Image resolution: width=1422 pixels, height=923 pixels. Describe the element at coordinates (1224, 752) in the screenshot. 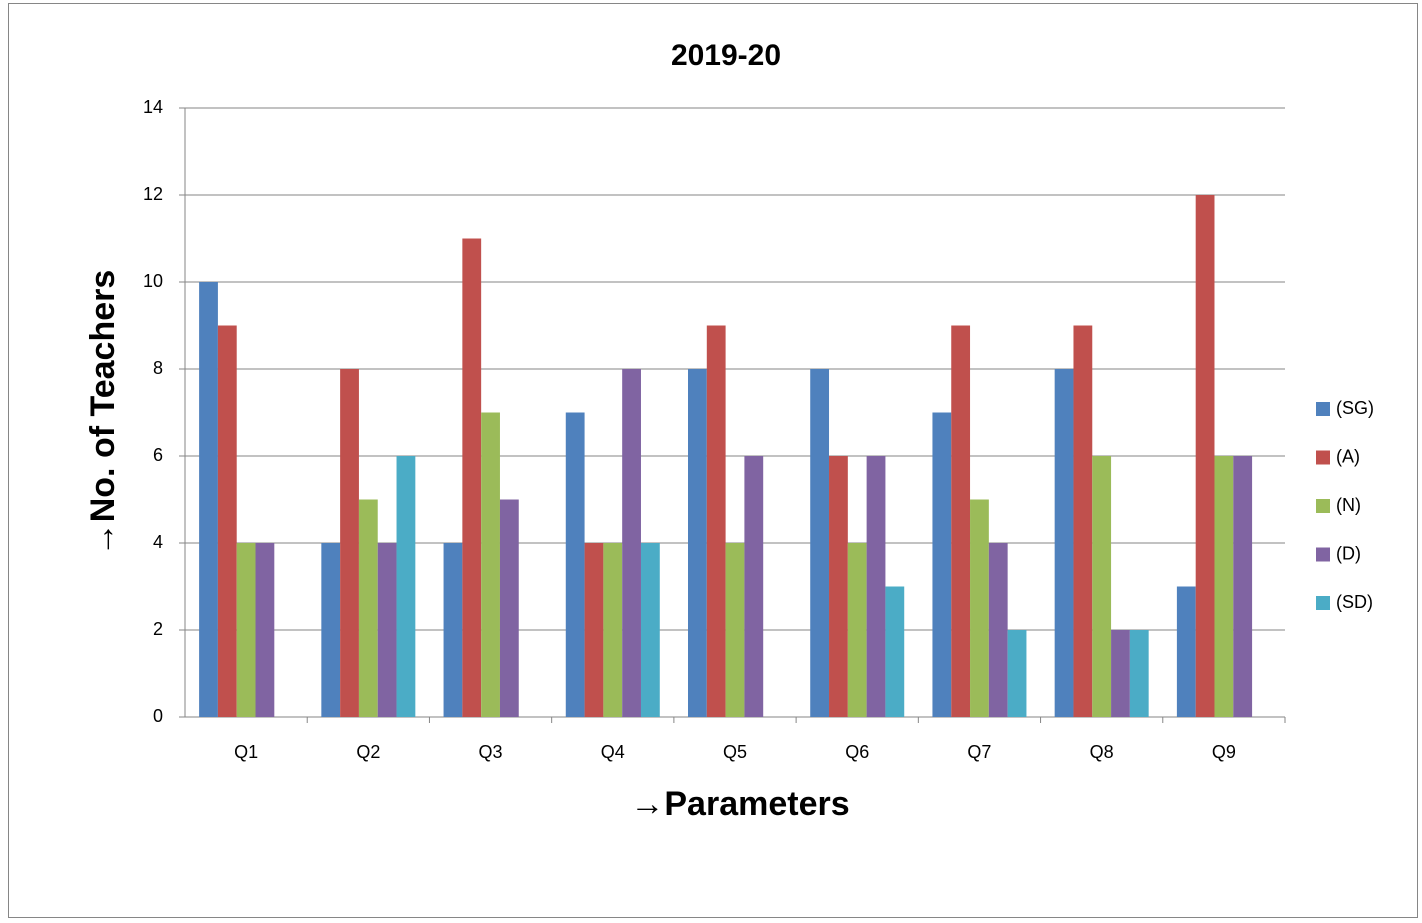

I see `x-tick-label: Q9` at that location.